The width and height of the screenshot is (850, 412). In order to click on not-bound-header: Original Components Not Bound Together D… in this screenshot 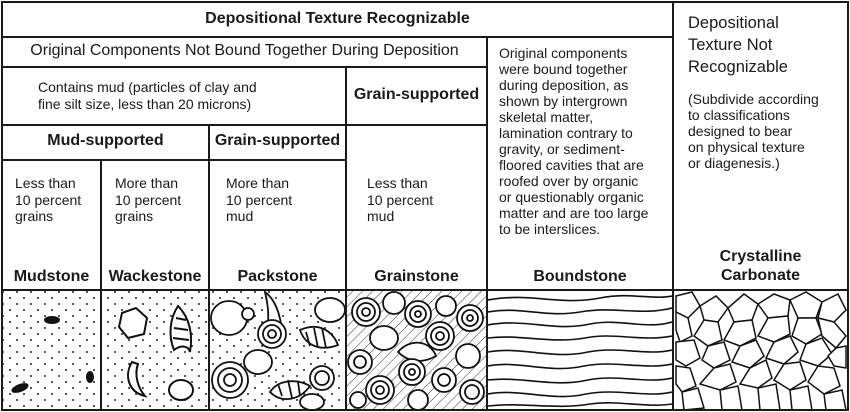, I will do `click(244, 50)`.